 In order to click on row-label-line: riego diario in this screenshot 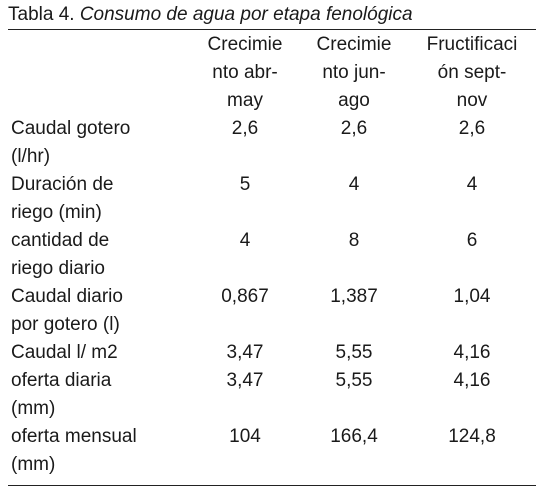, I will do `click(58, 268)`.